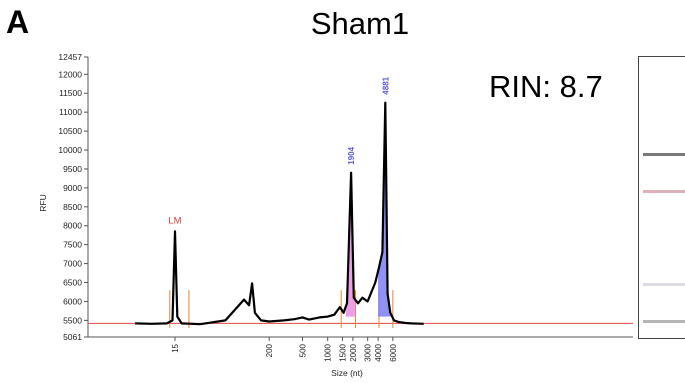 The image size is (685, 383). I want to click on x-tick-label: 1000, so click(328, 352).